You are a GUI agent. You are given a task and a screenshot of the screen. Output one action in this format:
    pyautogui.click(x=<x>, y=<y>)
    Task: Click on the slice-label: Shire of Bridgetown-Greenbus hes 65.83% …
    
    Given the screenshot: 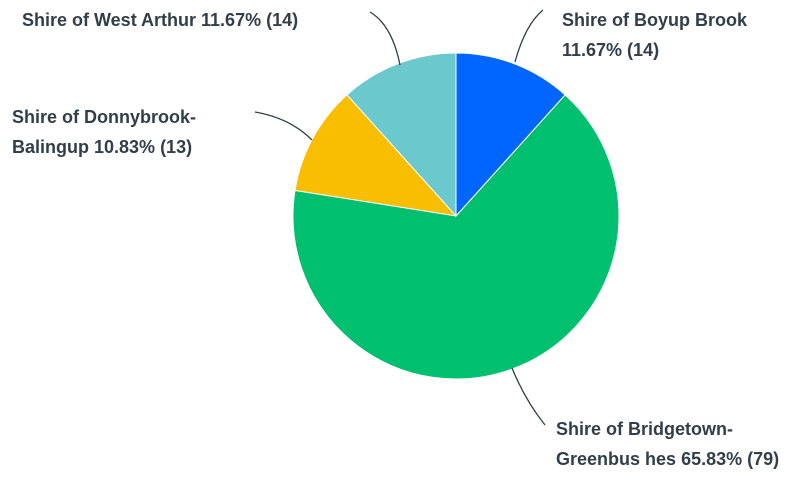 What is the action you would take?
    pyautogui.click(x=675, y=444)
    